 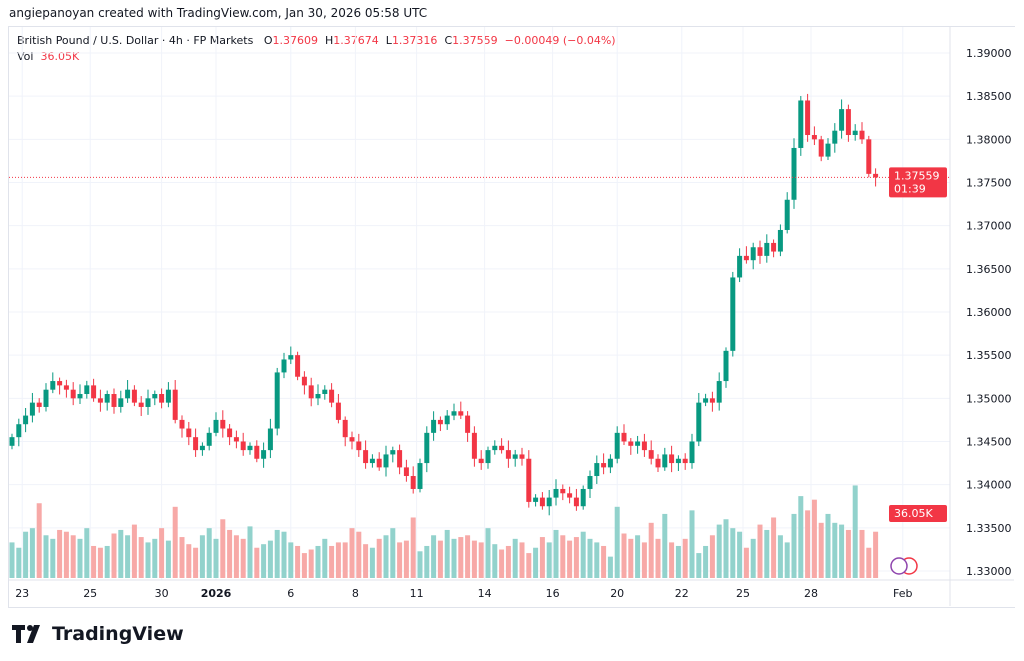 I want to click on x-tick-label: 20, so click(x=617, y=593).